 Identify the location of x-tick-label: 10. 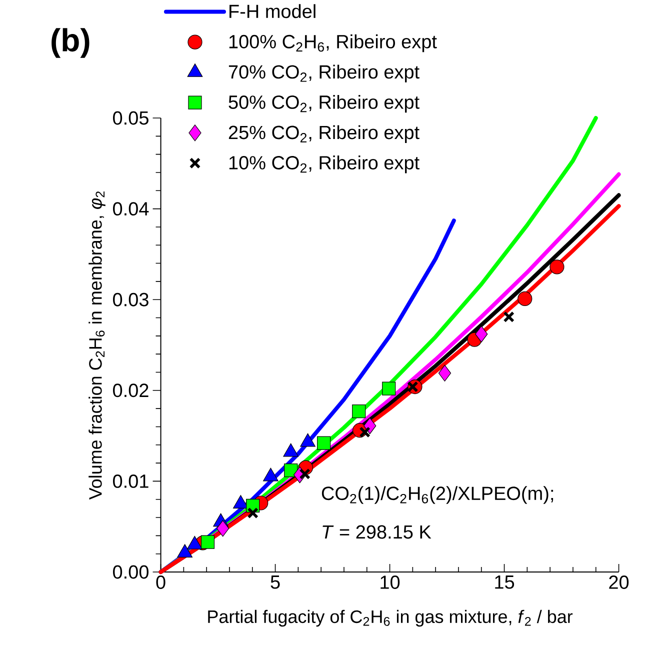
(390, 582).